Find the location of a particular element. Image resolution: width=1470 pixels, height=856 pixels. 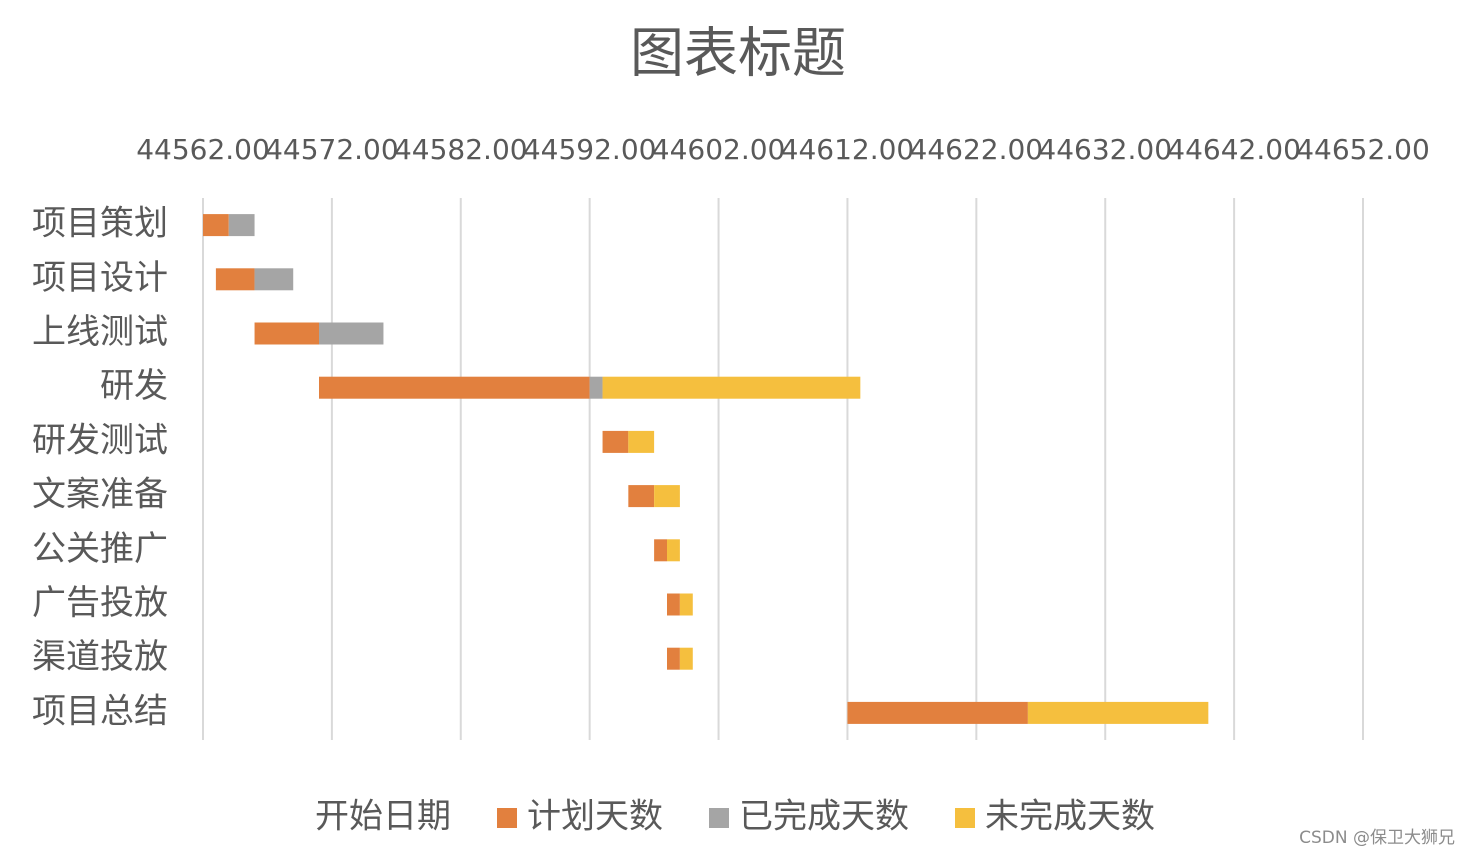

y-tick-label: 研发测试 is located at coordinates (100, 440).